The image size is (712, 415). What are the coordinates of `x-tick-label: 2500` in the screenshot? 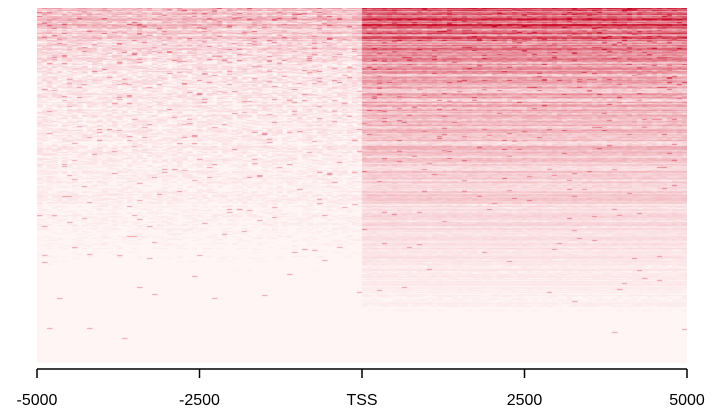 It's located at (525, 400).